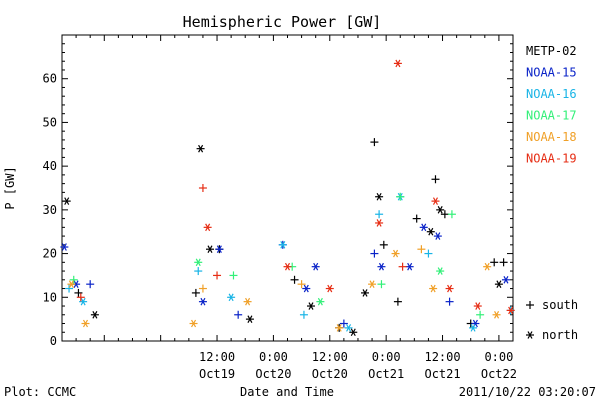  What do you see at coordinates (551, 94) in the screenshot?
I see `legend-entry: NOAA-16` at bounding box center [551, 94].